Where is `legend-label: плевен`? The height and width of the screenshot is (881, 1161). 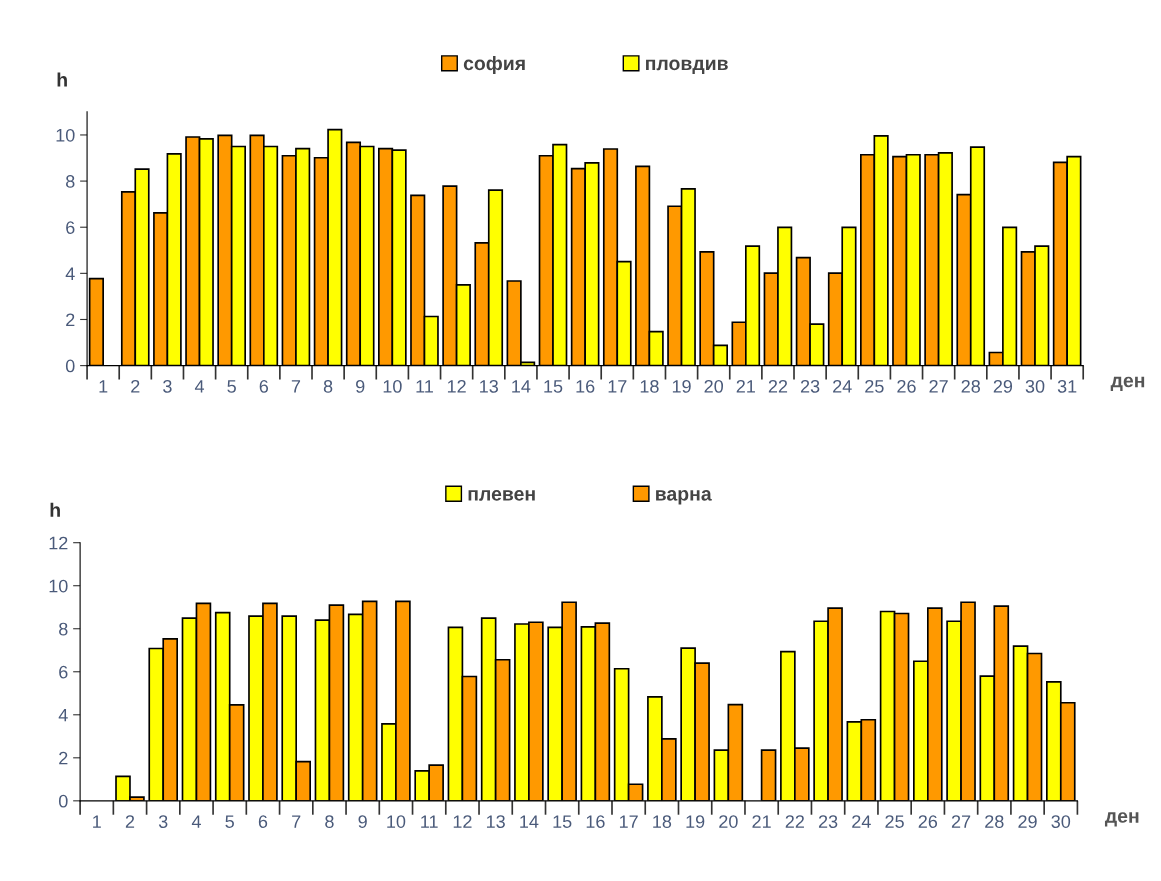 legend-label: плевен is located at coordinates (501, 495).